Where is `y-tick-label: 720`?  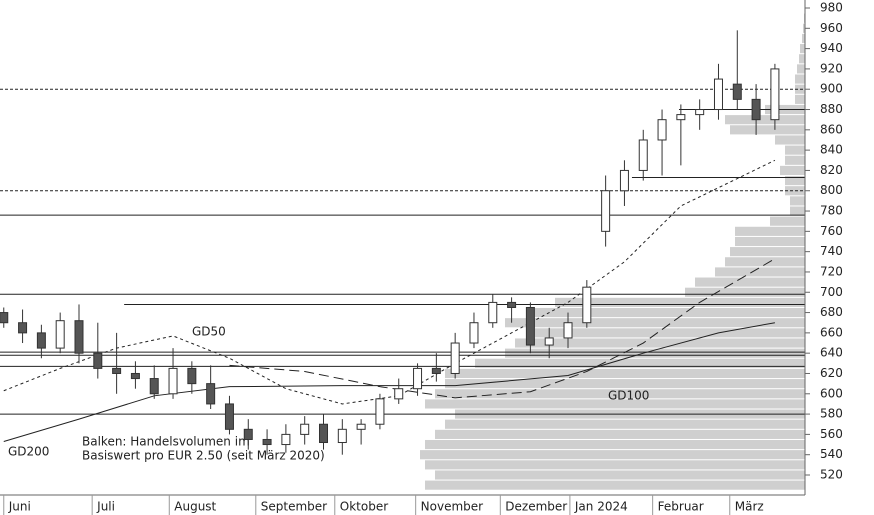 y-tick-label: 720 is located at coordinates (831, 271).